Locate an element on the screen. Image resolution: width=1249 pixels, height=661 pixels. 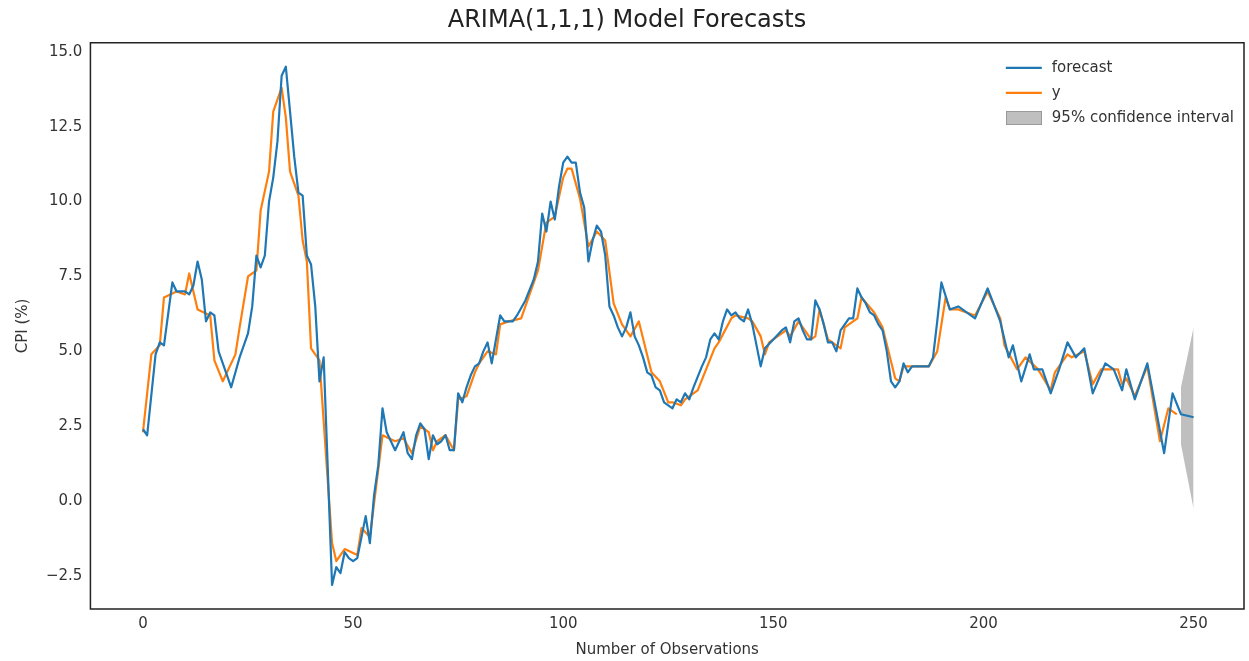
x-tick-label: 50 is located at coordinates (353, 622).